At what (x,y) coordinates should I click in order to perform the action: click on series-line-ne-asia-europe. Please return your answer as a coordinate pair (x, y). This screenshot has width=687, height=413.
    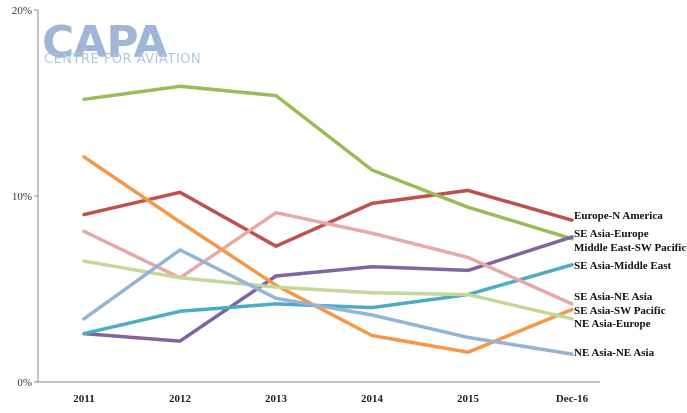
    Looking at the image, I should click on (328, 290).